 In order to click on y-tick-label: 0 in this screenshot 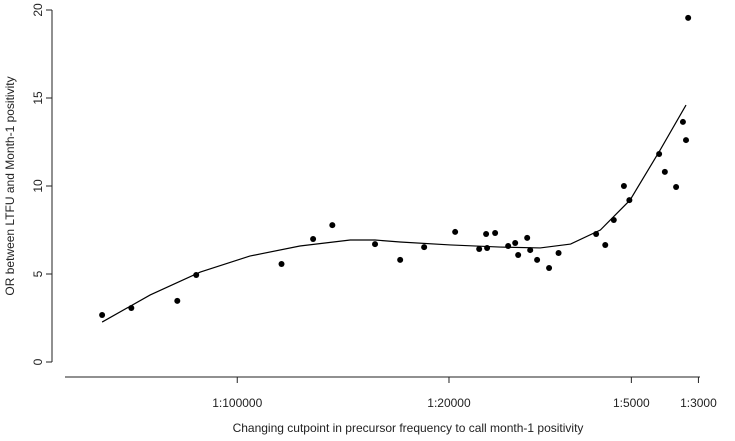, I will do `click(38, 361)`.